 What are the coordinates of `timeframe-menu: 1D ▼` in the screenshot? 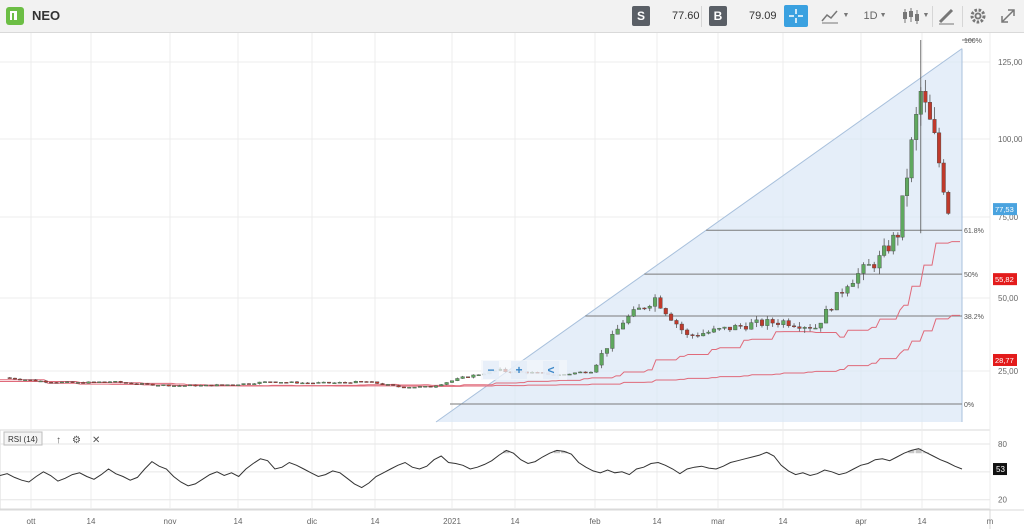 It's located at (875, 16).